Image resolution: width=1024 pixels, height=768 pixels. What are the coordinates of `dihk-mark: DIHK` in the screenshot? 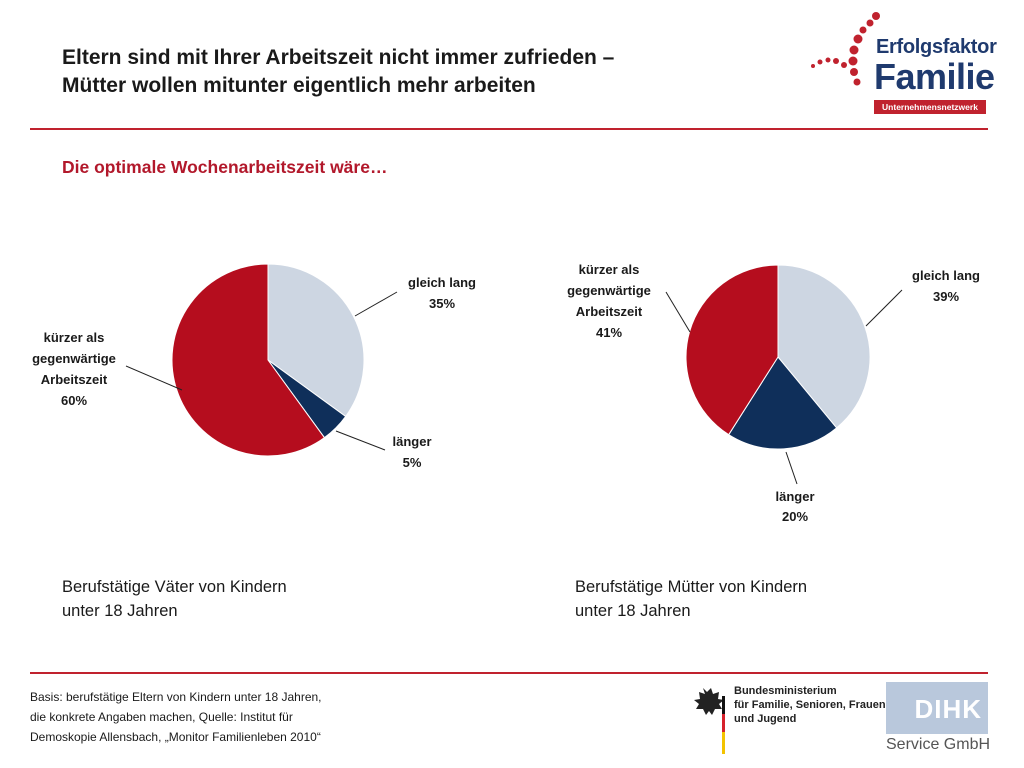 It's located at (937, 708).